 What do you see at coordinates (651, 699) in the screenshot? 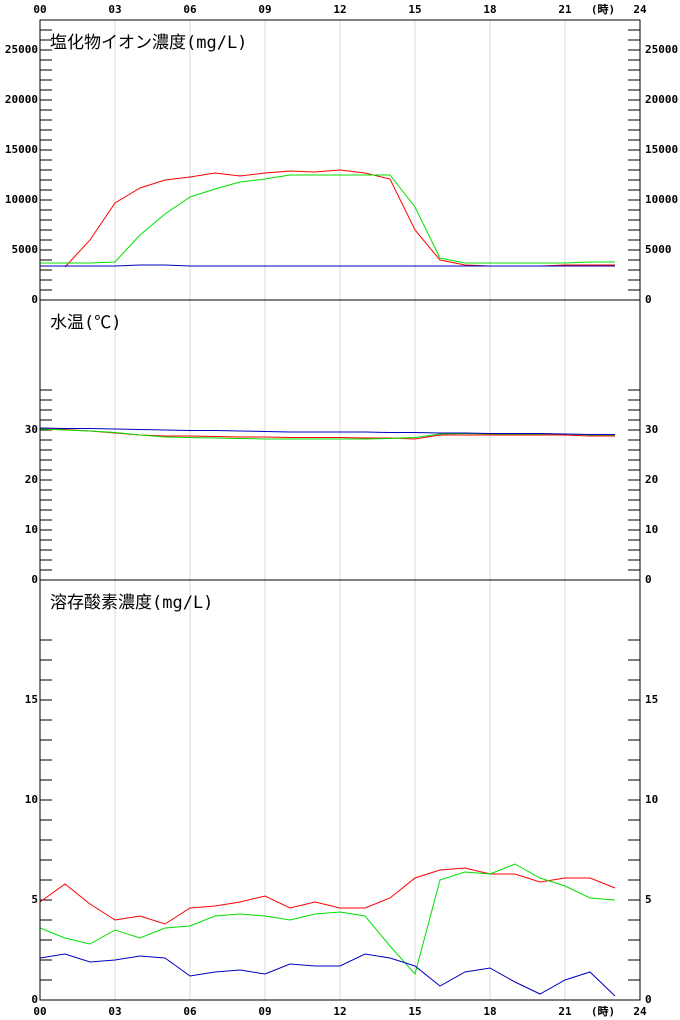
I see `y-tick-label-right: 15` at bounding box center [651, 699].